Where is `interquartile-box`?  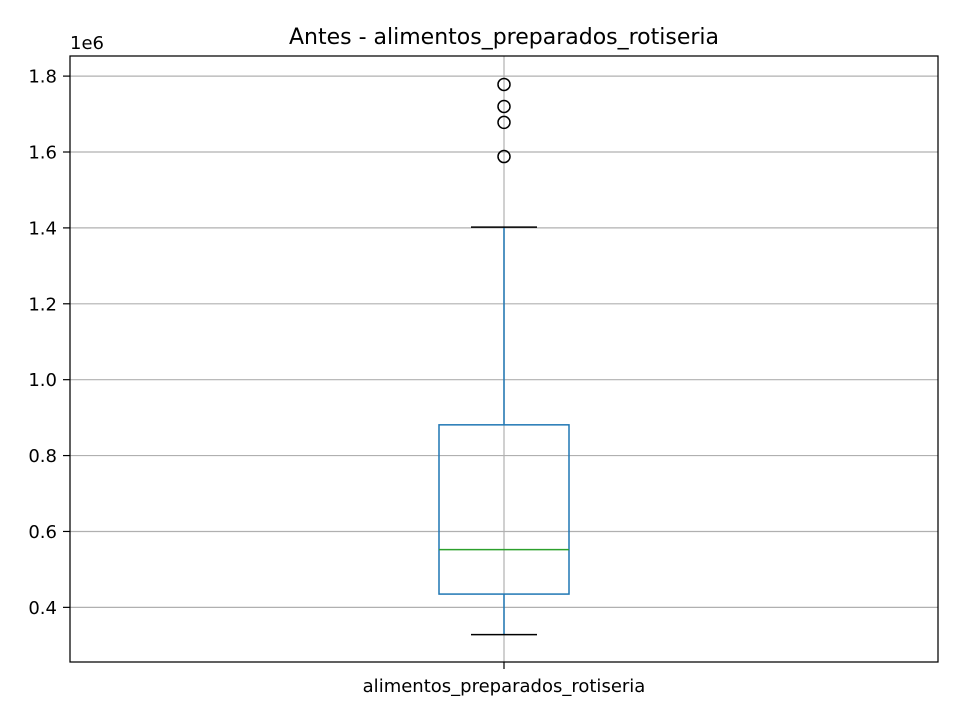 interquartile-box is located at coordinates (504, 509).